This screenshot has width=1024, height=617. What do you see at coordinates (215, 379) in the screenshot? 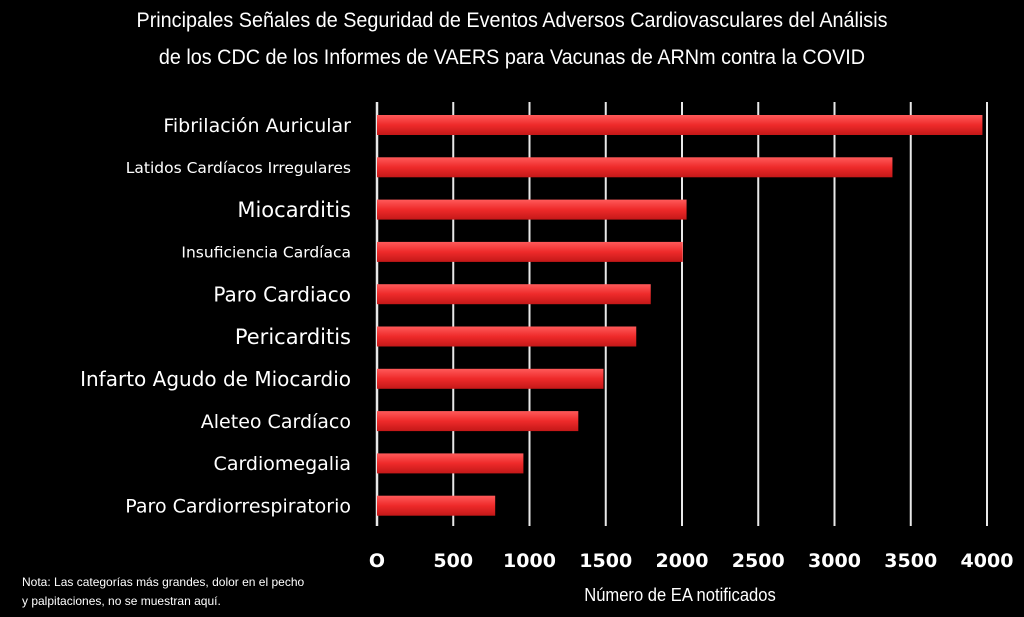
I see `category-label: Infarto Agudo de Miocardio` at bounding box center [215, 379].